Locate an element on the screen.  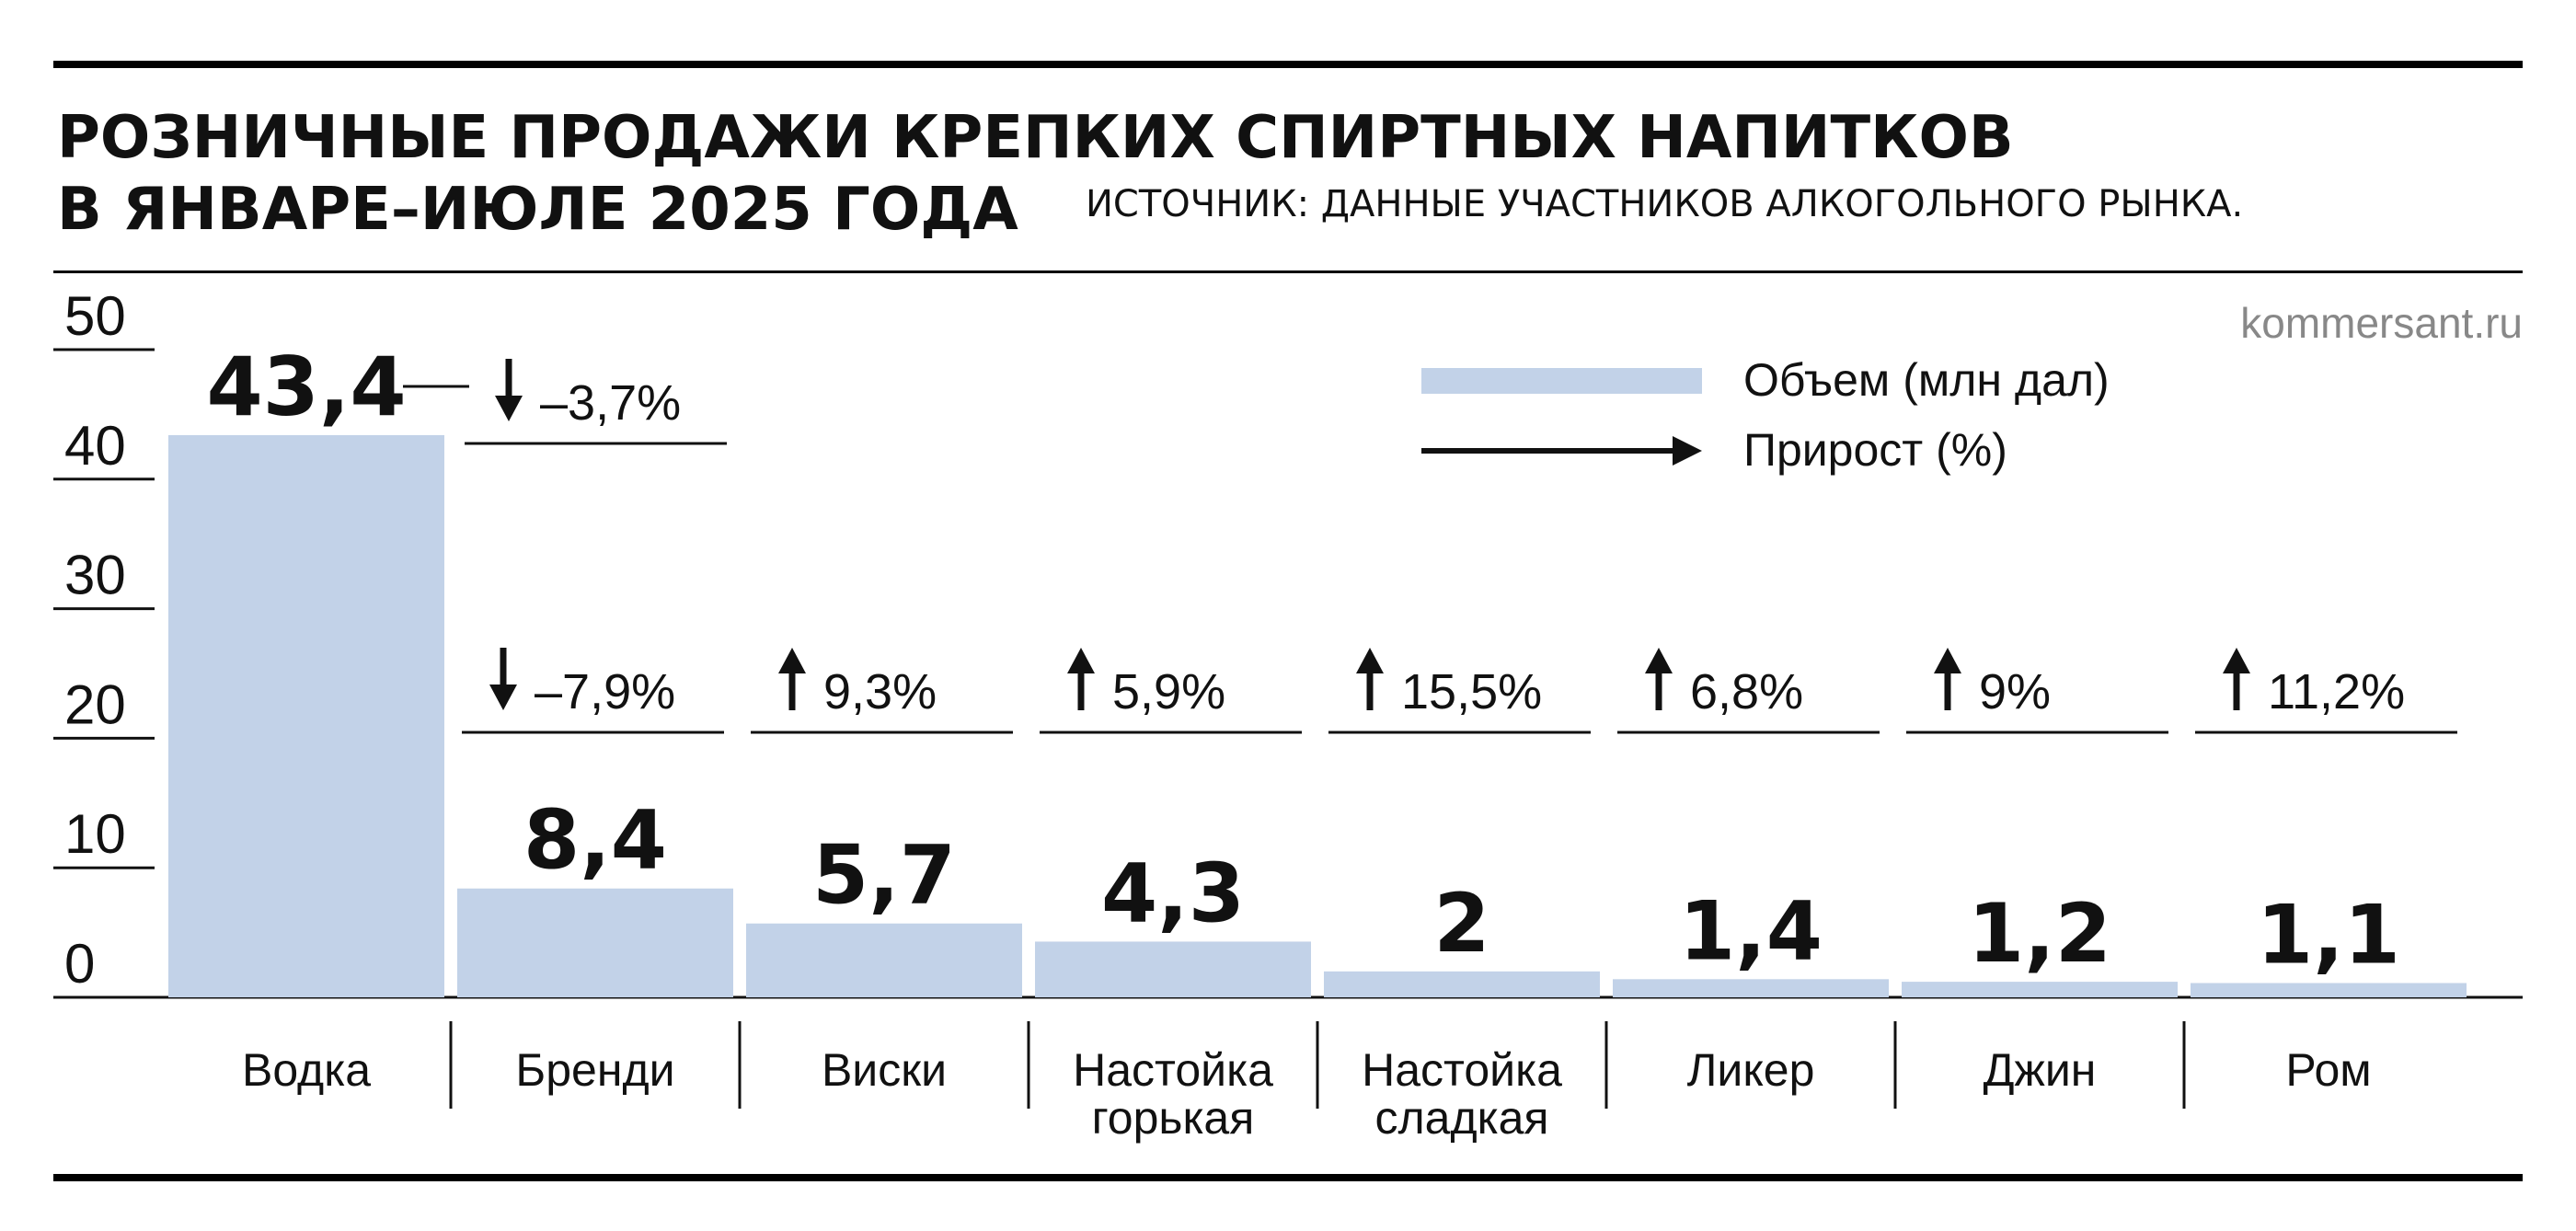
top-rule is located at coordinates (1288, 64).